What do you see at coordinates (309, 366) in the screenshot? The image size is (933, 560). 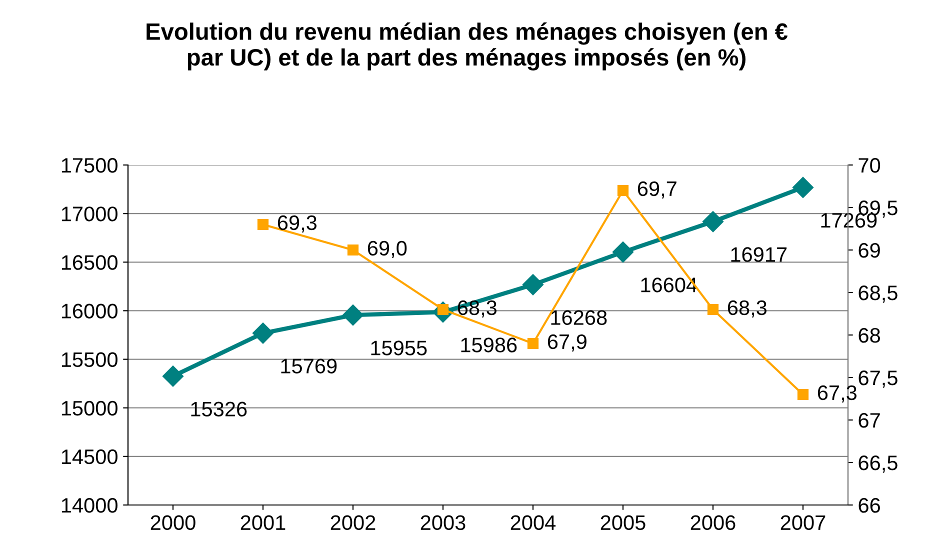 I see `data-label: 15769` at bounding box center [309, 366].